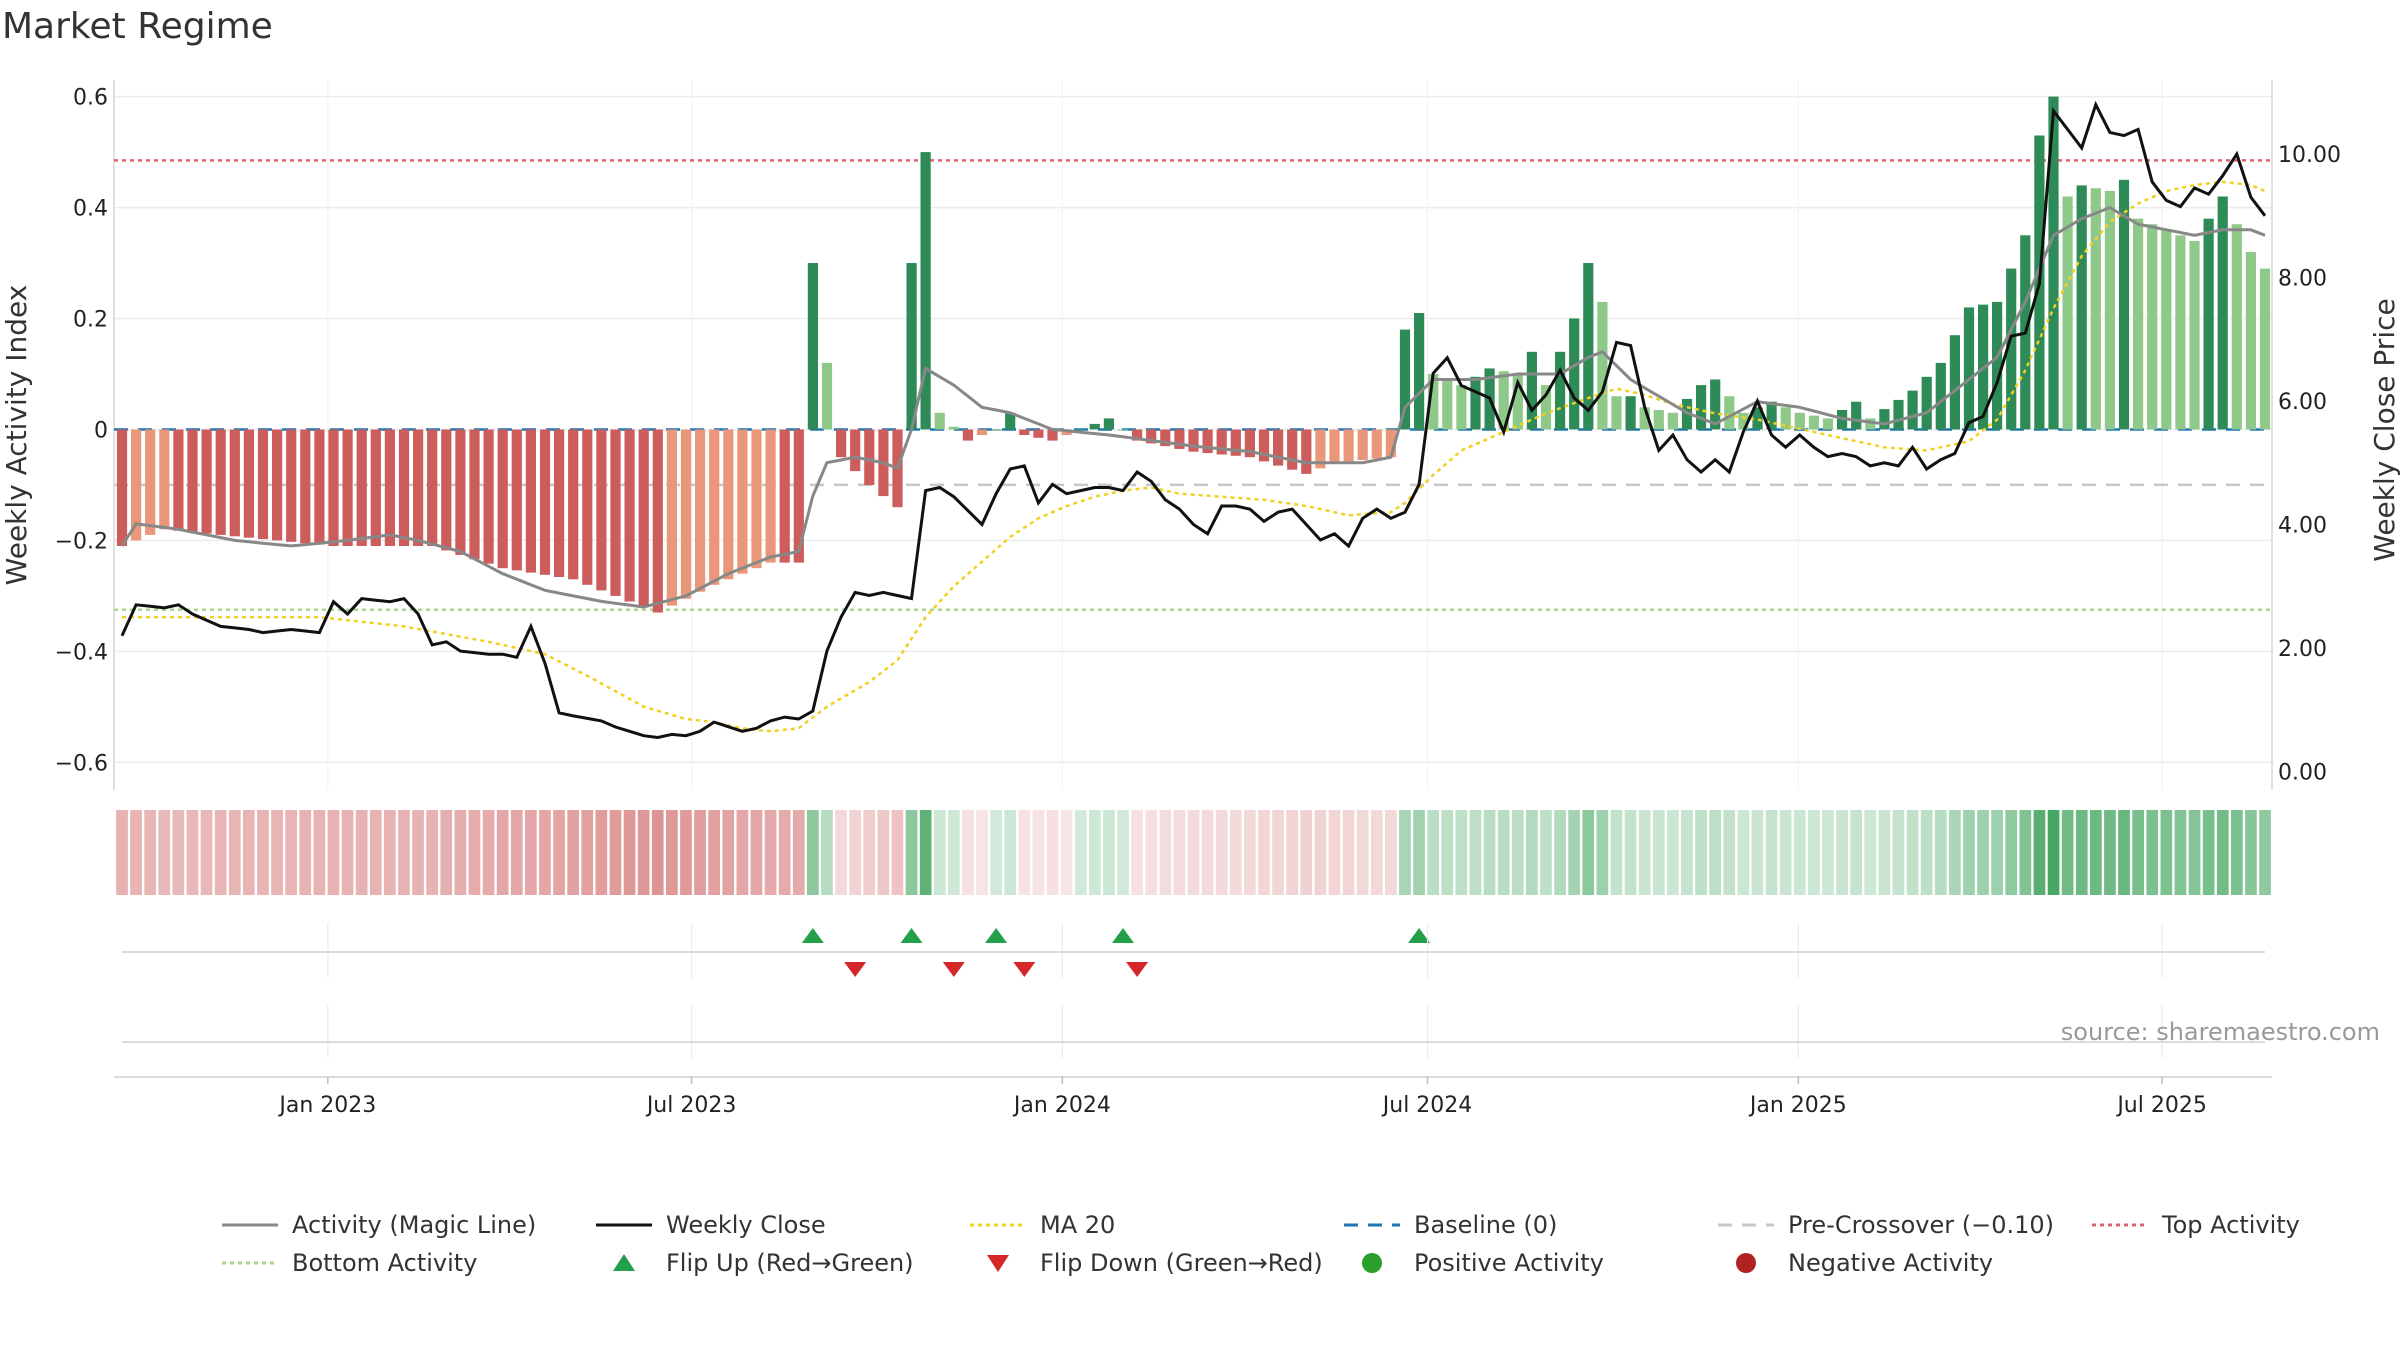  I want to click on legend-item: Bottom Activity, so click(349, 1263).